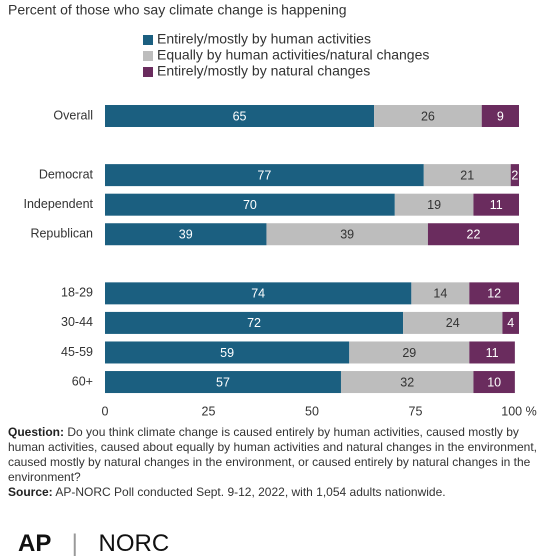  I want to click on y-tick-label: Democrat, so click(66, 174).